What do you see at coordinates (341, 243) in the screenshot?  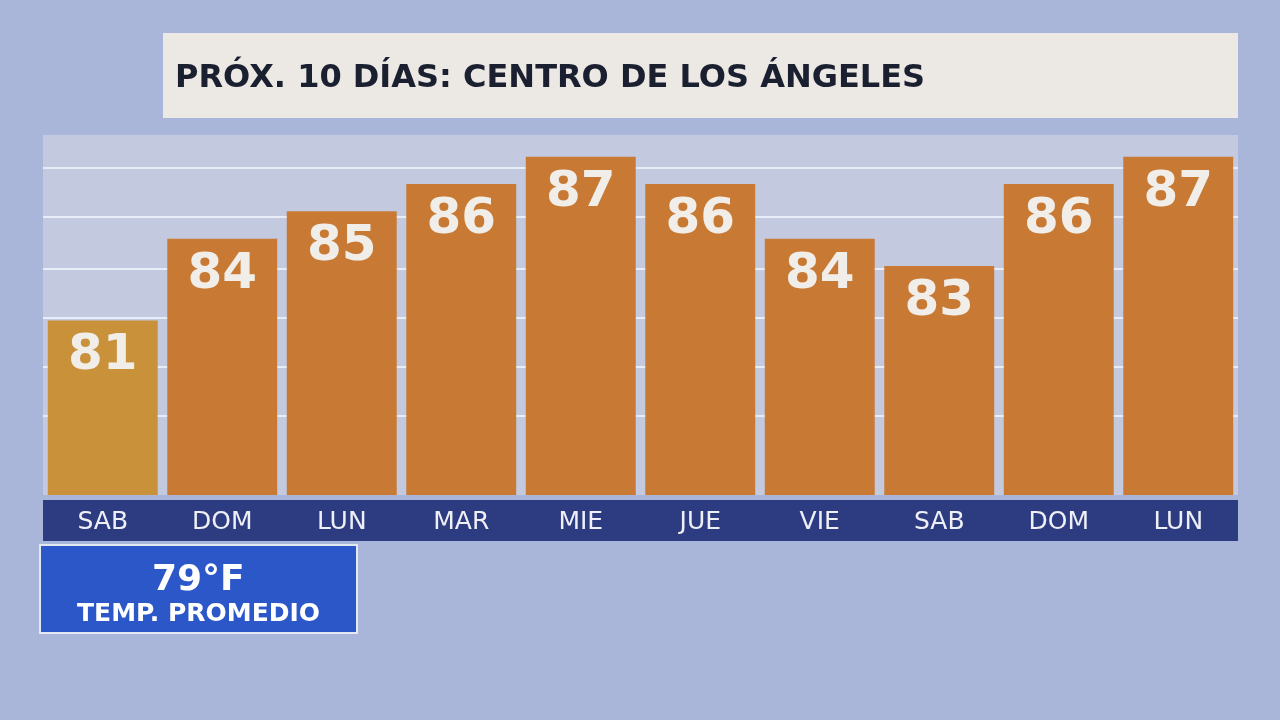 I see `data-label: 85` at bounding box center [341, 243].